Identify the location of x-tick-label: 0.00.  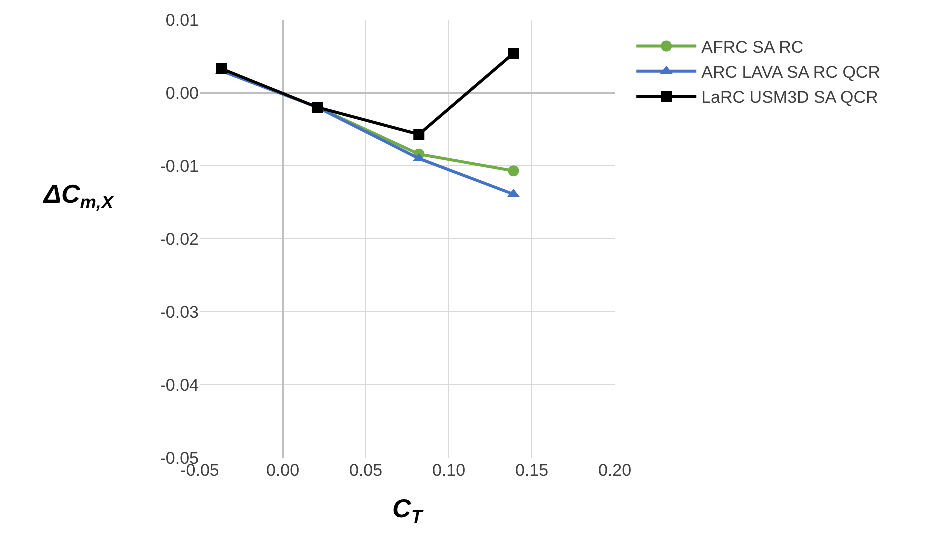
(283, 470).